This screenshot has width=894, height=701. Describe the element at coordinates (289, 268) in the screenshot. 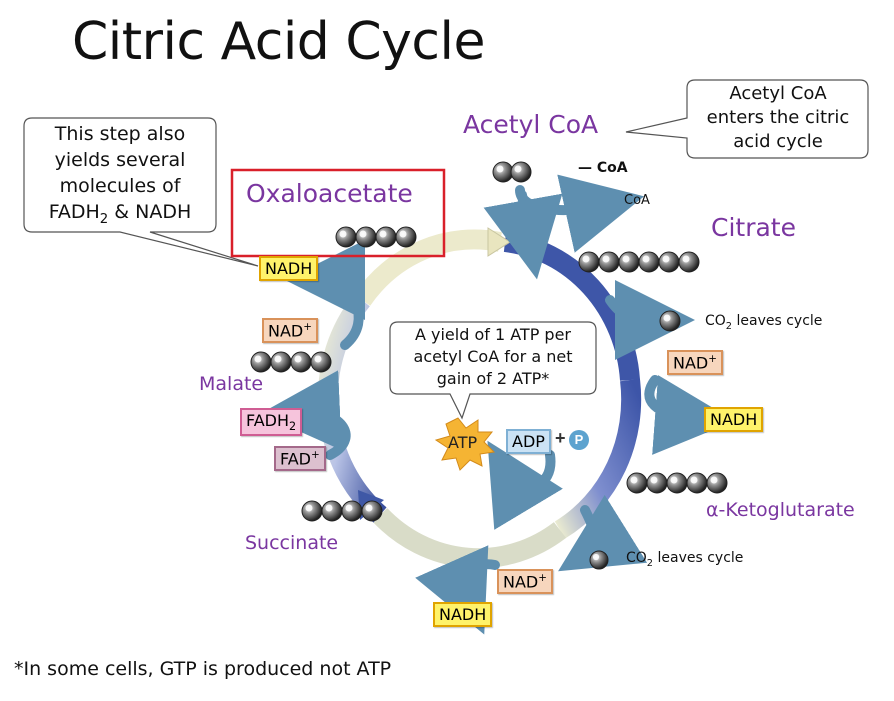

I see `nadh-box-malate: NADH` at that location.